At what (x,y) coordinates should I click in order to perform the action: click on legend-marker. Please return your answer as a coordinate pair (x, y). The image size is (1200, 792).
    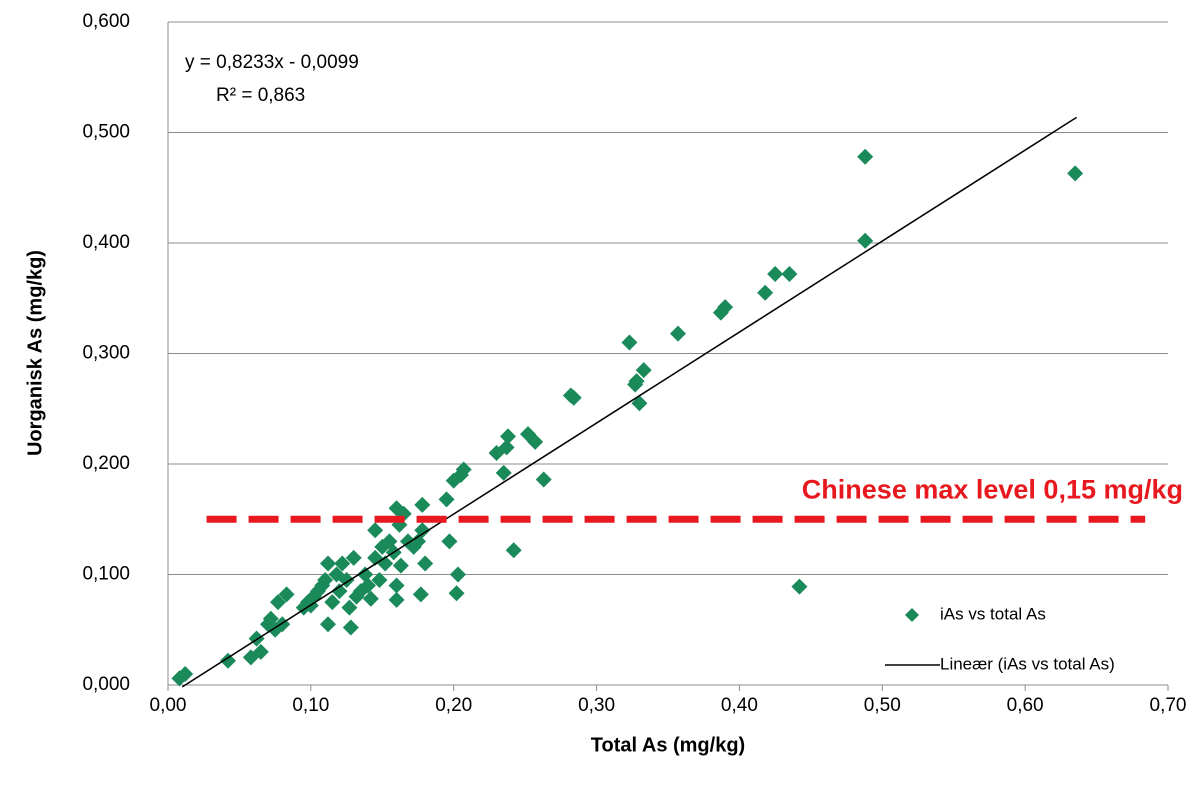
    Looking at the image, I should click on (912, 615).